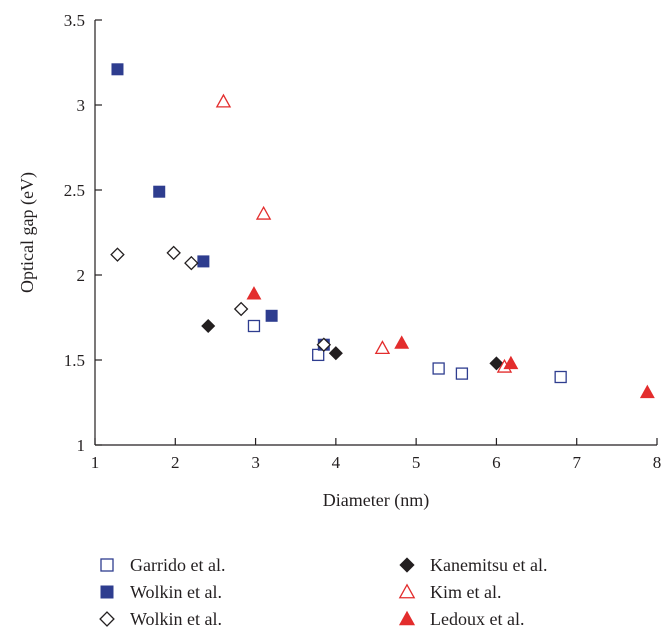 This screenshot has width=664, height=634. I want to click on x-tick-label: 5, so click(416, 462).